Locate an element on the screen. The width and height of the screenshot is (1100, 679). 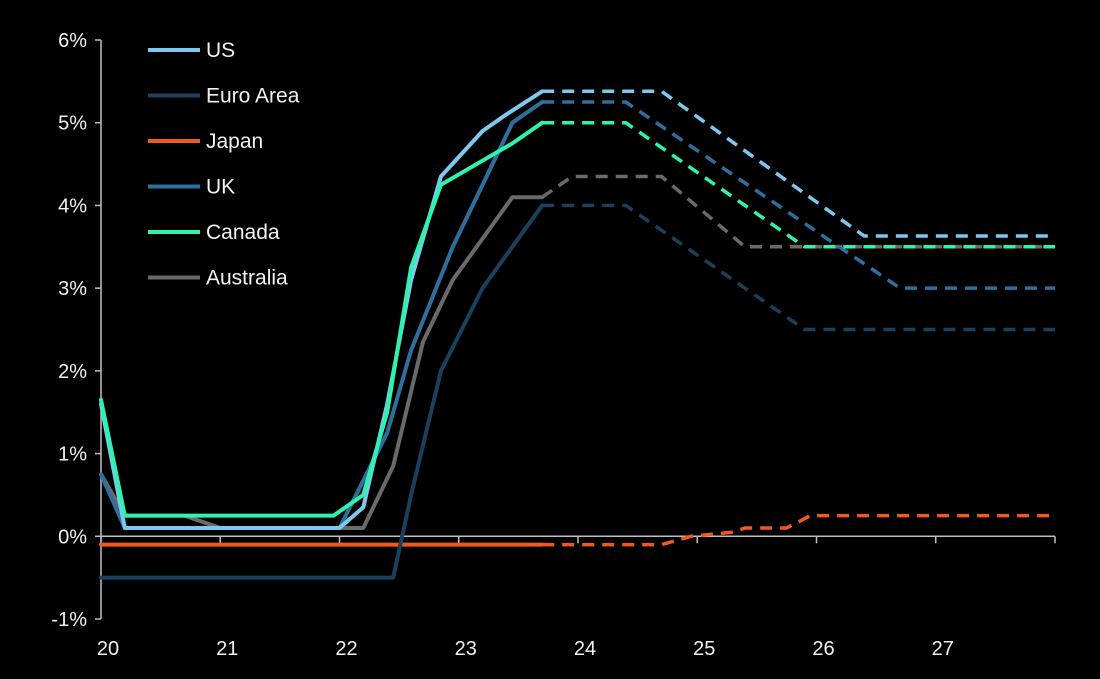
legend-label: Canada is located at coordinates (243, 232).